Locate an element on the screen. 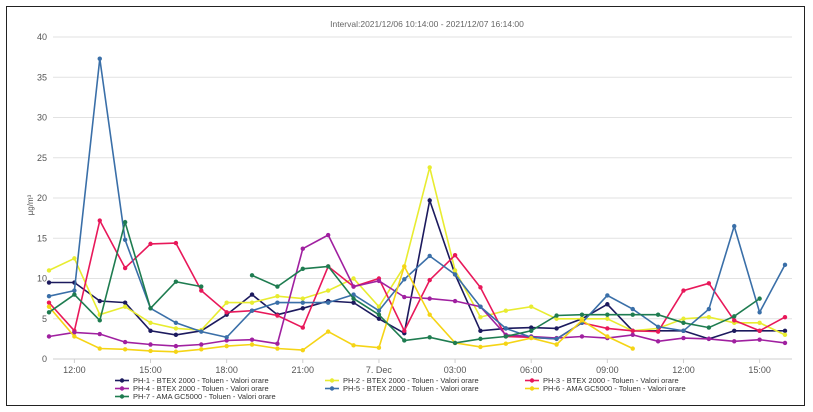 The height and width of the screenshot is (412, 813). legend-item: PH-3 - BTEX 2000 - Toluen - Valori orare is located at coordinates (602, 380).